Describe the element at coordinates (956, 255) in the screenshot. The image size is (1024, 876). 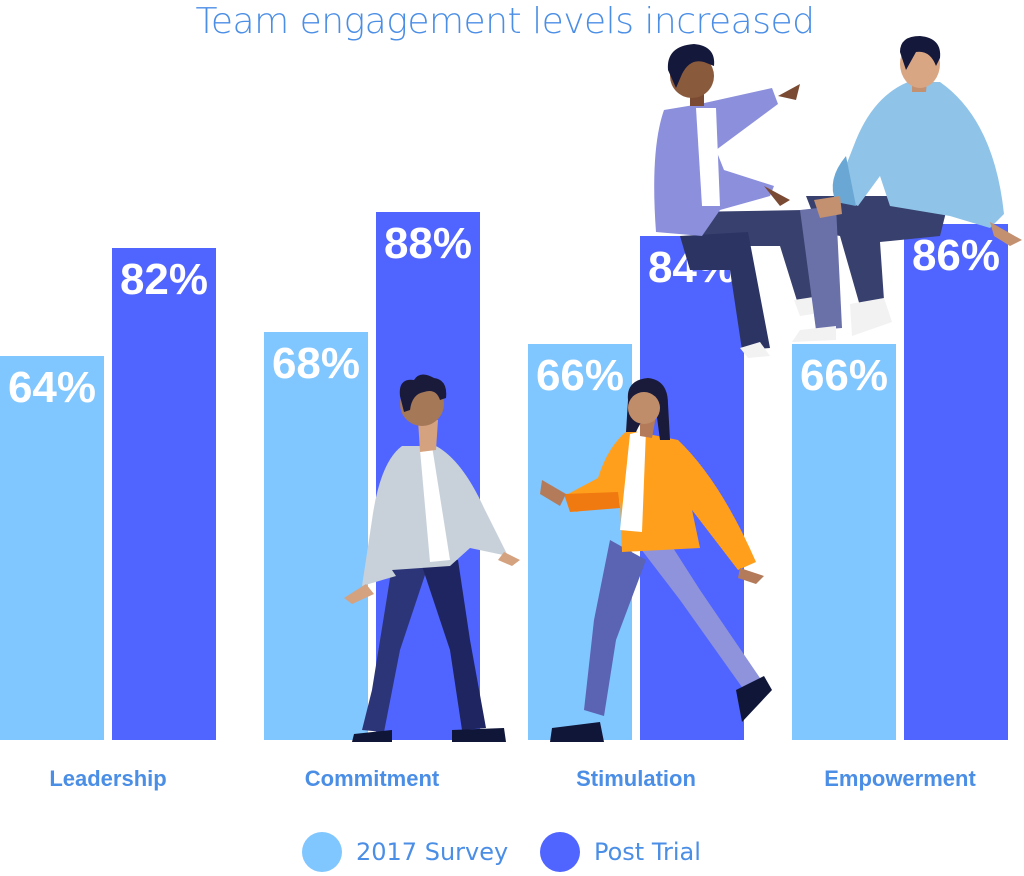
I see `data-label-empowerment-series-2: 86%` at that location.